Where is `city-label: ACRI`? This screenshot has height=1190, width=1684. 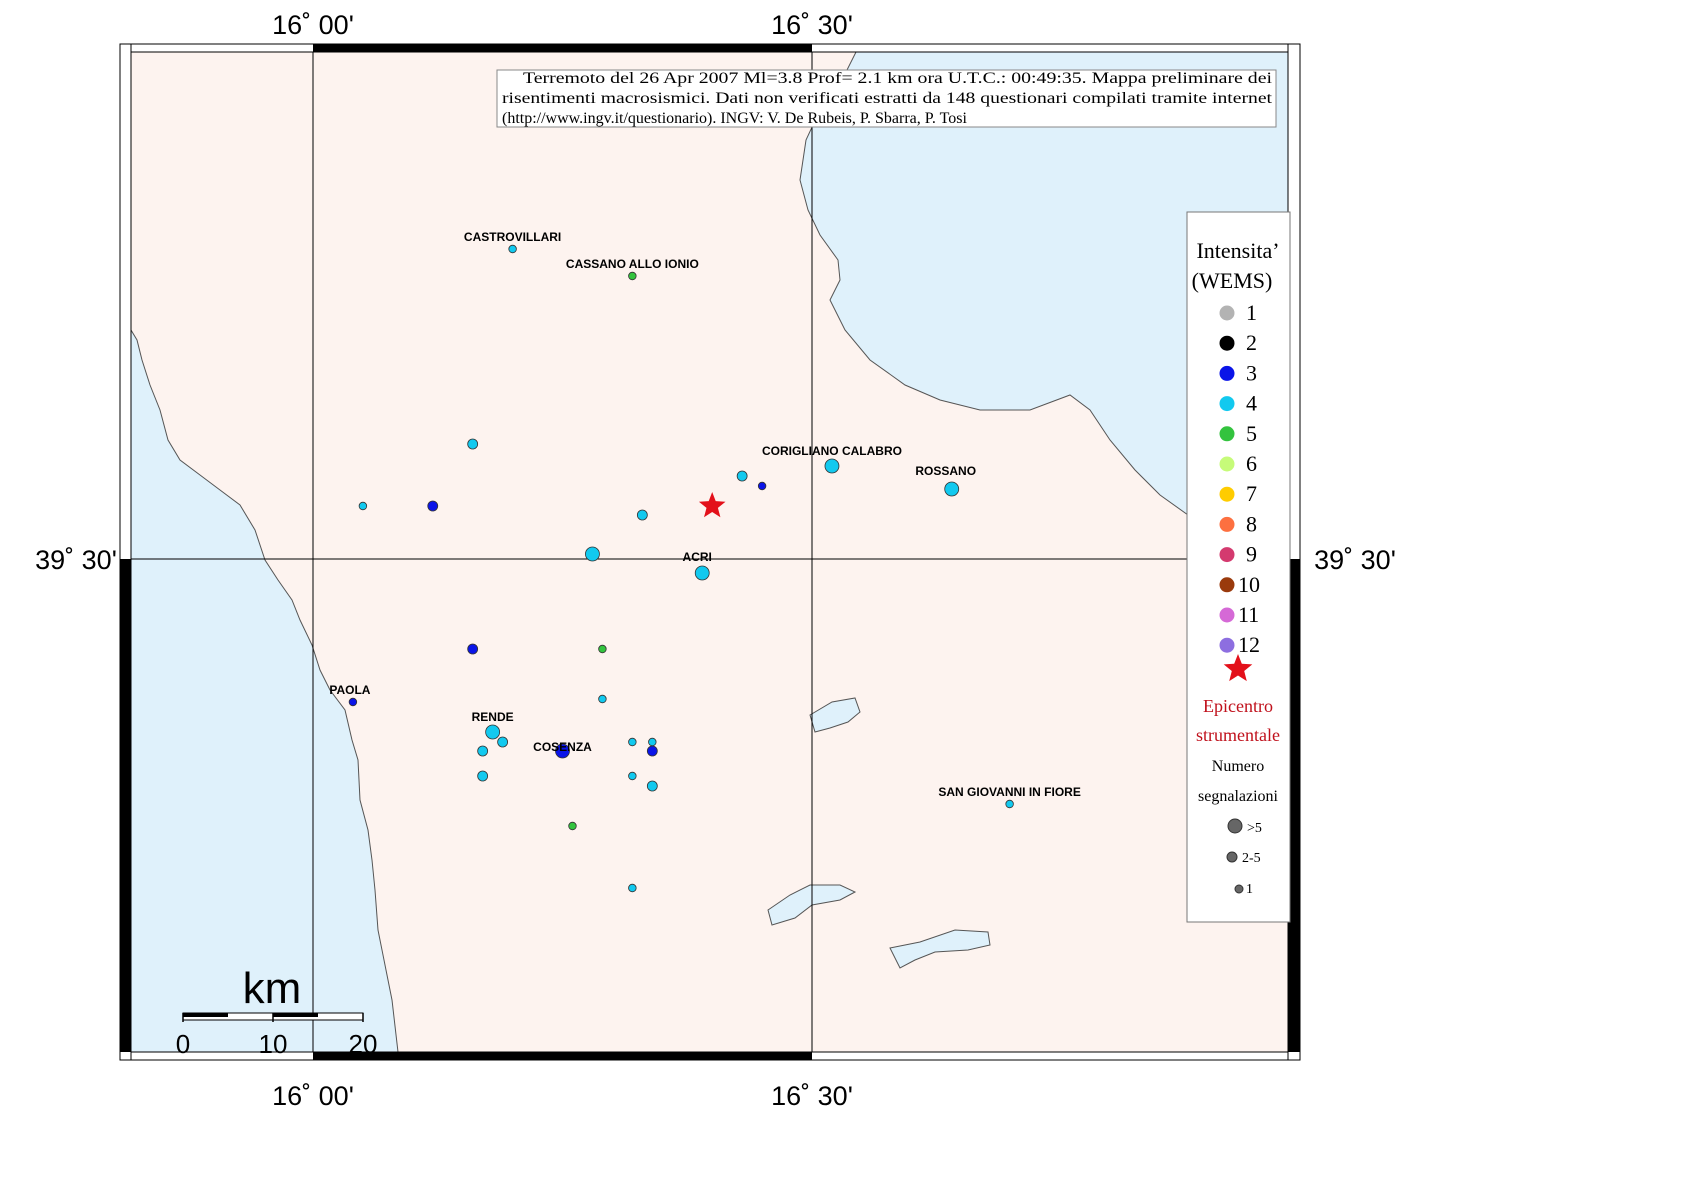
city-label: ACRI is located at coordinates (697, 557).